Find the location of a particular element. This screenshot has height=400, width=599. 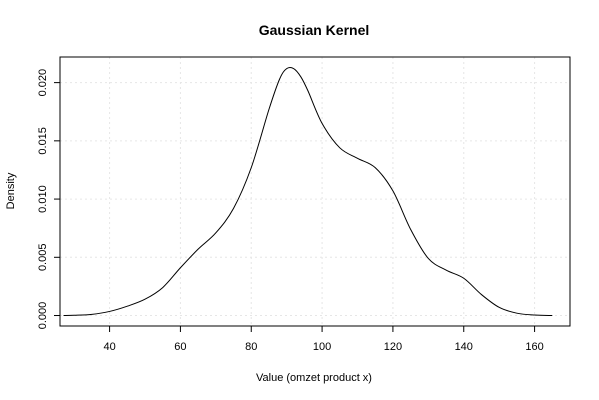

x-tick-label: 140 is located at coordinates (464, 347).